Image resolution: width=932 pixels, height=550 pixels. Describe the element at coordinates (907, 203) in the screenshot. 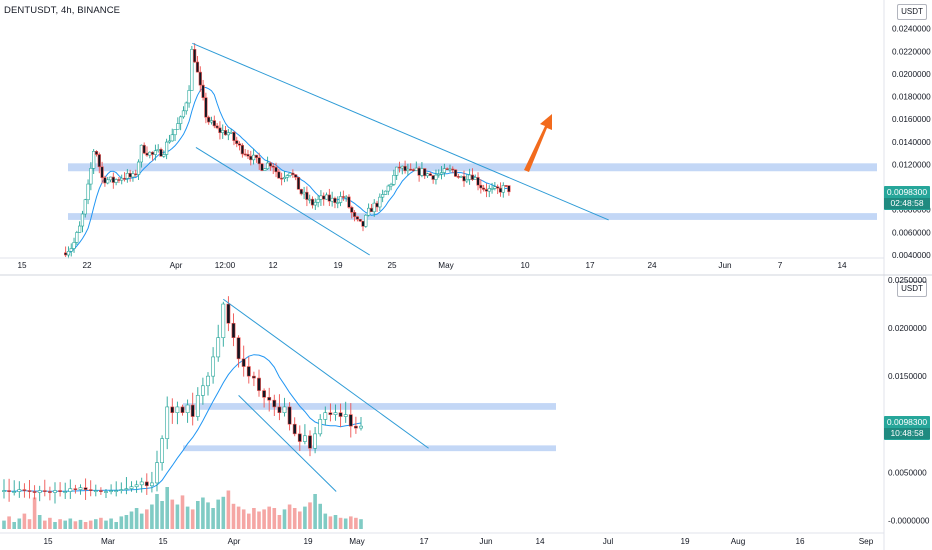

I see `countdown-top: 02:48:58` at that location.